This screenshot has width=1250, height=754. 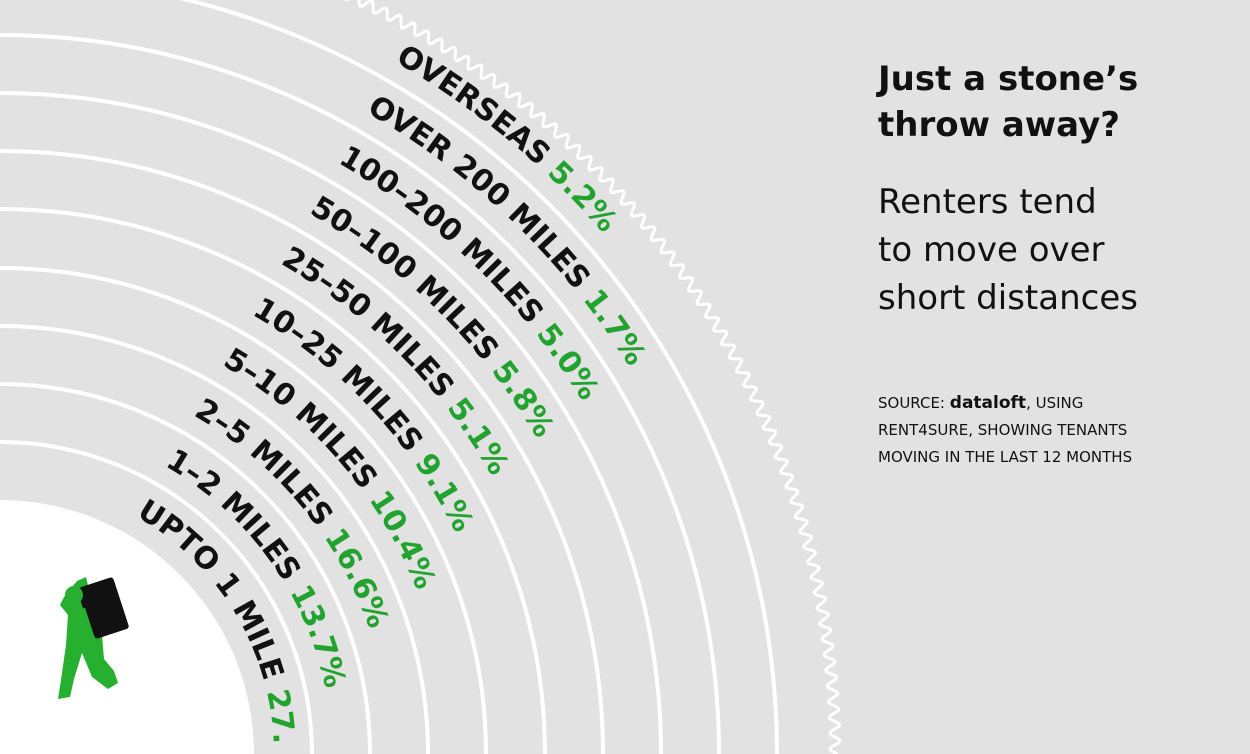 What do you see at coordinates (614, 327) in the screenshot?
I see `band-value-label: 1.7%` at bounding box center [614, 327].